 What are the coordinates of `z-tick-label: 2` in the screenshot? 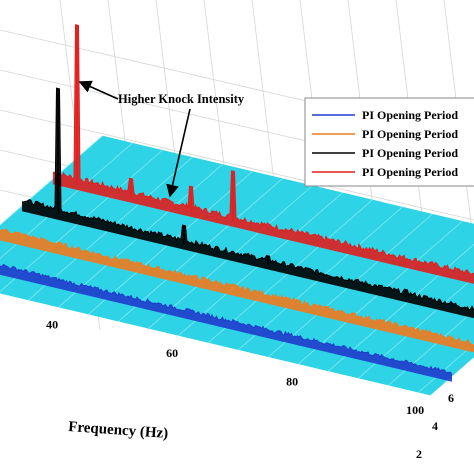 It's located at (419, 454).